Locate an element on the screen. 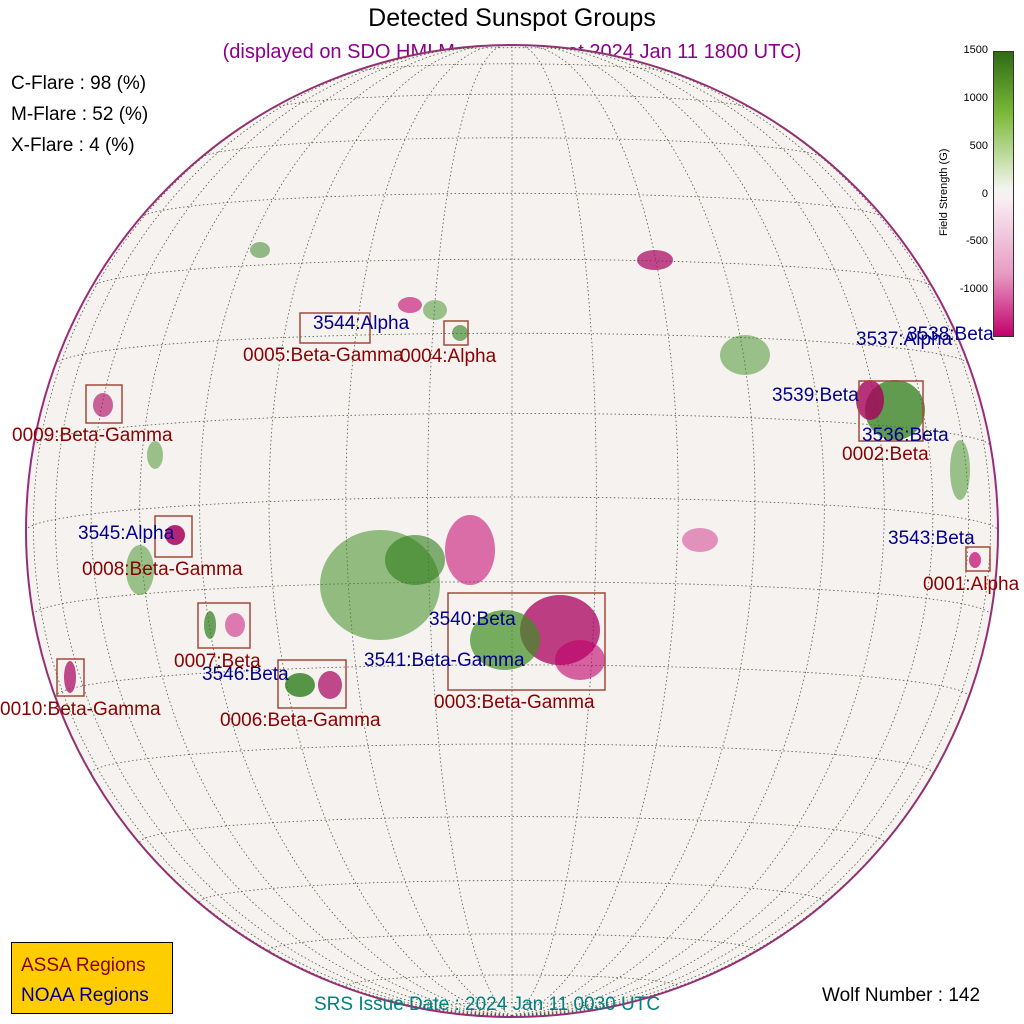 The width and height of the screenshot is (1024, 1024). noaa-region-3537: 3537:Alpha is located at coordinates (904, 339).